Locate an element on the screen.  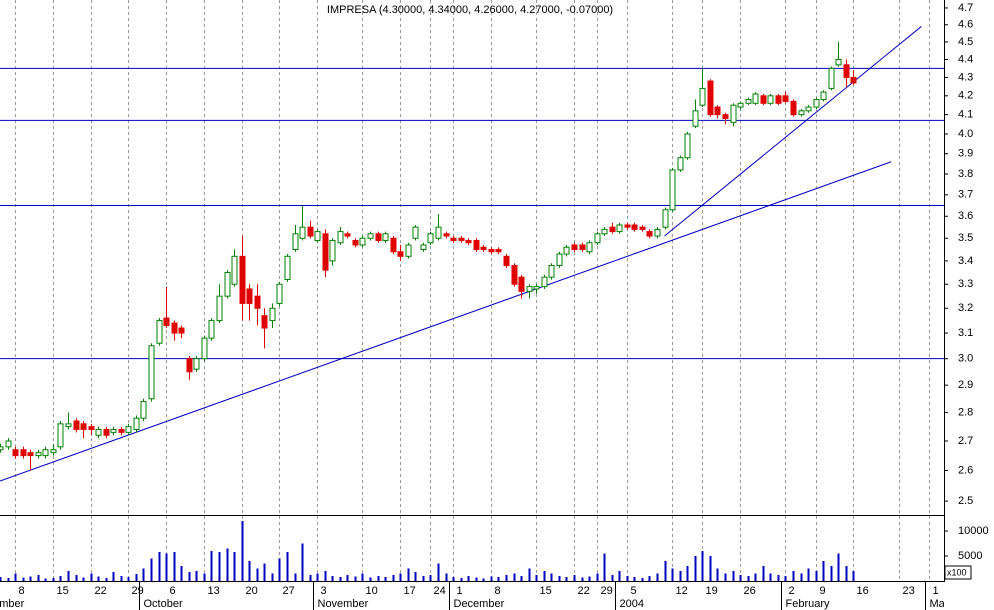
x-tick-label: 1 is located at coordinates (460, 591).